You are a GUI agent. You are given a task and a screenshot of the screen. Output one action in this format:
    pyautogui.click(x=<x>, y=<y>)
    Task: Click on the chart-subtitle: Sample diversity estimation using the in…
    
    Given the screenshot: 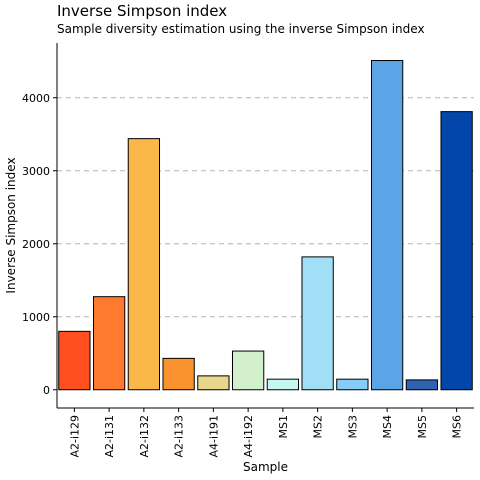 What is the action you would take?
    pyautogui.click(x=241, y=29)
    